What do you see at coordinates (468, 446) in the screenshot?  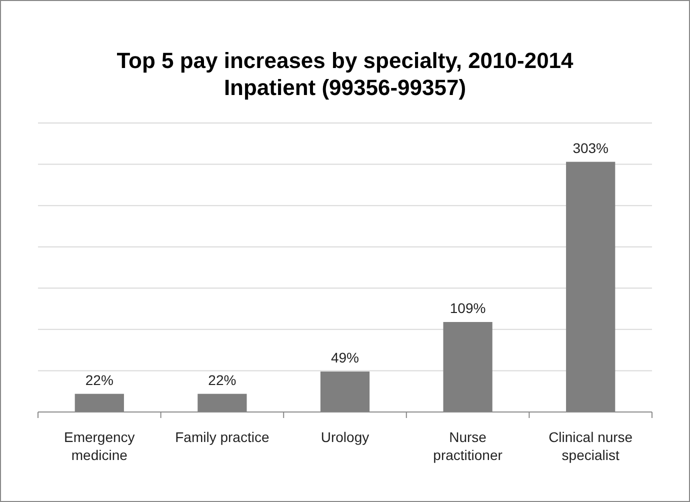 I see `x-tick-label: Nurse practitioner` at bounding box center [468, 446].